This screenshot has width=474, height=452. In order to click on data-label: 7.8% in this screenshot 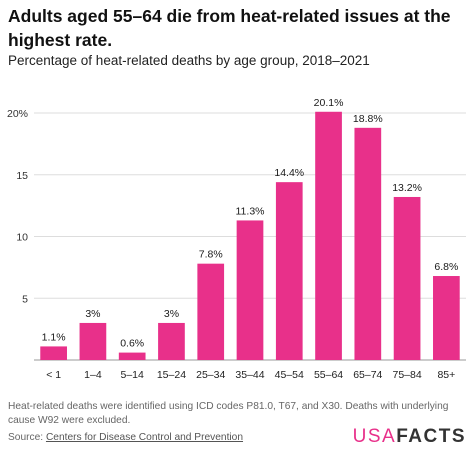, I will do `click(211, 255)`.